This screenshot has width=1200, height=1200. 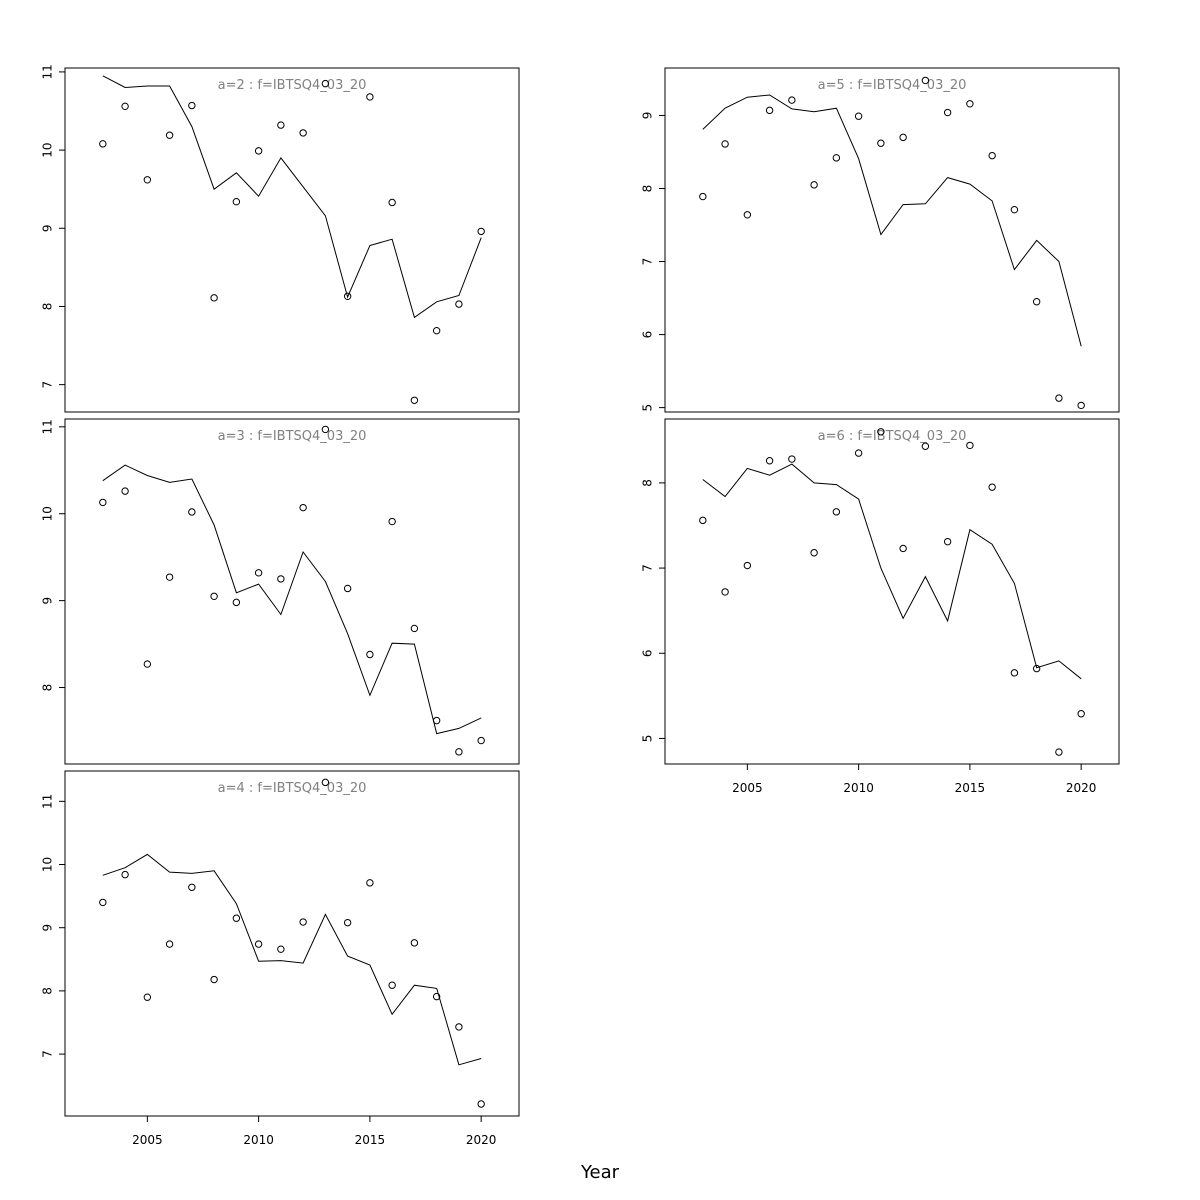 I want to click on panel-2: a=3 : f=IBTSQ4_03_20 8 9 10 11, so click(x=280, y=591).